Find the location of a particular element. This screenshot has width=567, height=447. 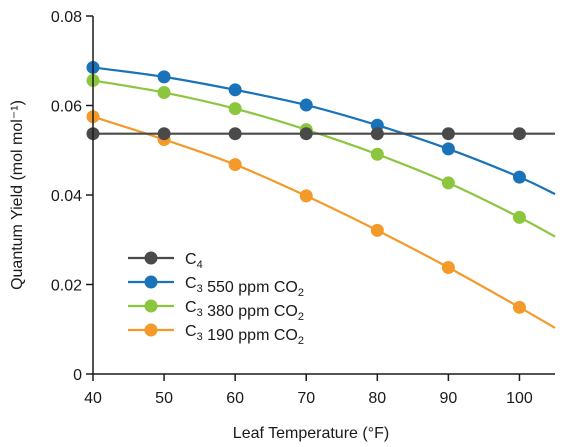

x-tick-label: 90 is located at coordinates (448, 398).